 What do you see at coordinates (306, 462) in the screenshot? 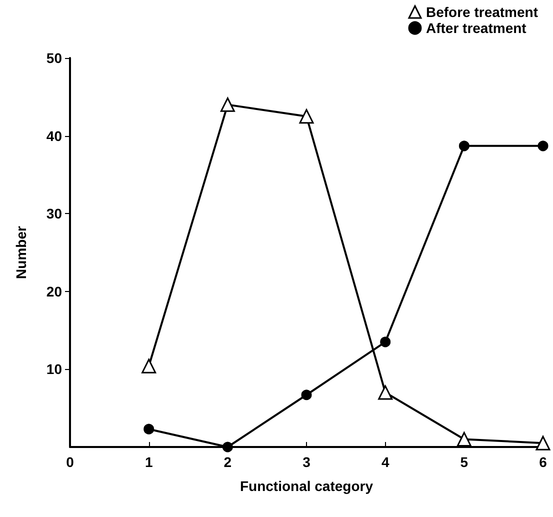
I see `x-tick-label: 3` at bounding box center [306, 462].